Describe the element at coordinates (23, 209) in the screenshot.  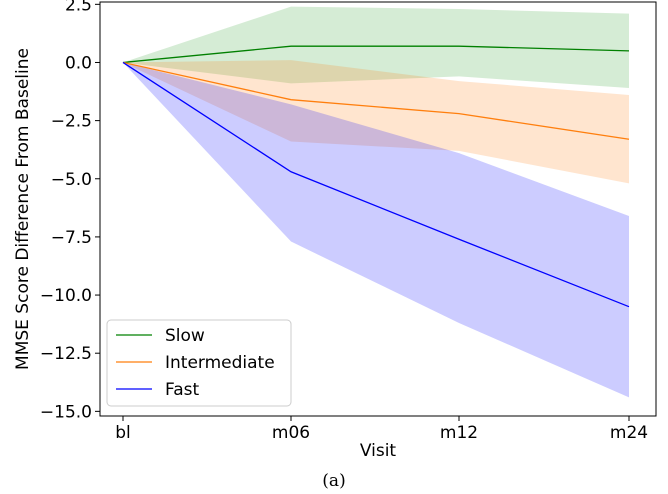
I see `y-axis-title: MMSE Score Difference From Baseline` at that location.